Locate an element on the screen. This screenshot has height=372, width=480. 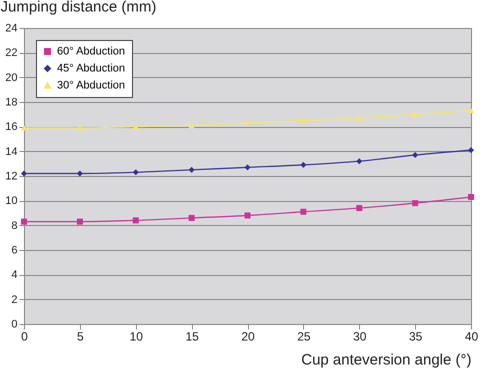
y-tick-label: 0 is located at coordinates (14, 324).